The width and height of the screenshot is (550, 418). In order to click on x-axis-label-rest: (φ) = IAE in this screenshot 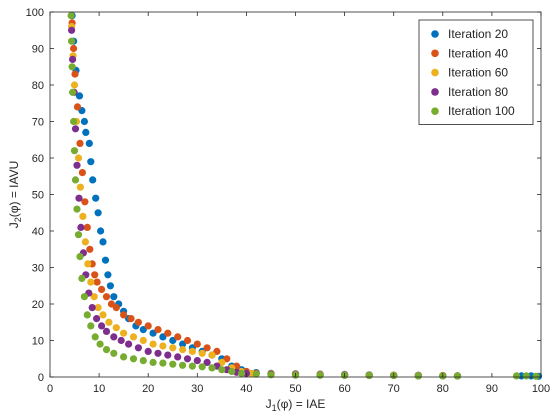, I will do `click(301, 404)`.